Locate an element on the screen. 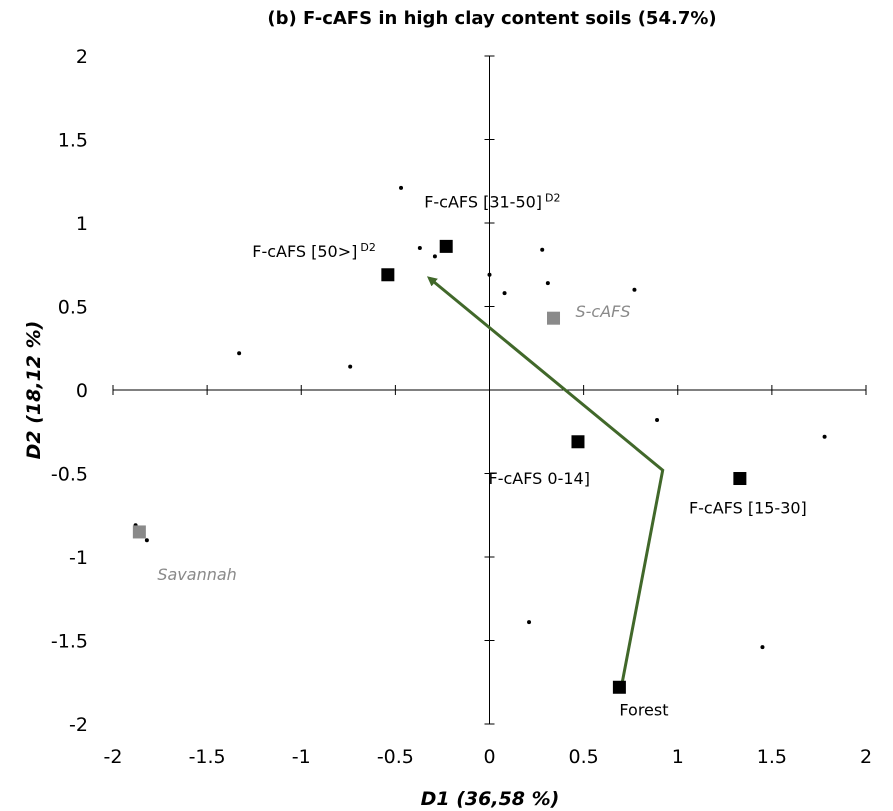 The width and height of the screenshot is (893, 811). group-label-text: F-cAFS [50>] is located at coordinates (304, 251).